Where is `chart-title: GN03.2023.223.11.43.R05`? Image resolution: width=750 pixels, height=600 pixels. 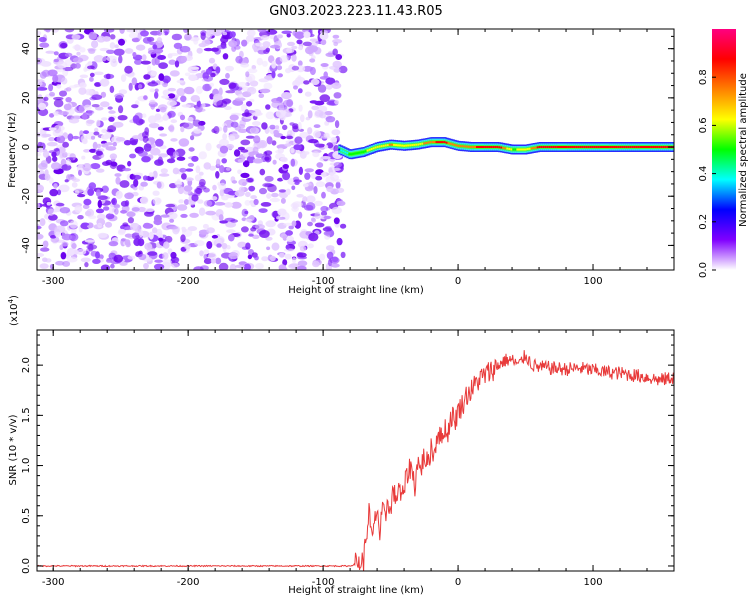
chart-title: GN03.2023.223.11.43.R05 is located at coordinates (356, 11).